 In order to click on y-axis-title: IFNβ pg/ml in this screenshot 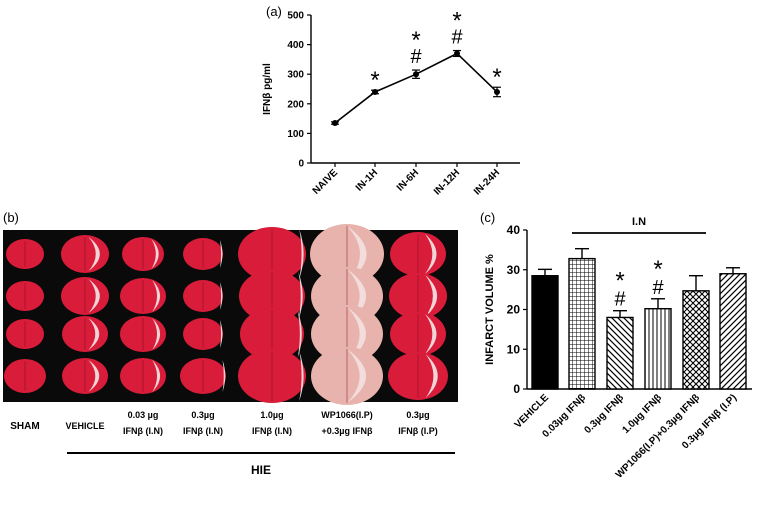, I will do `click(267, 89)`.